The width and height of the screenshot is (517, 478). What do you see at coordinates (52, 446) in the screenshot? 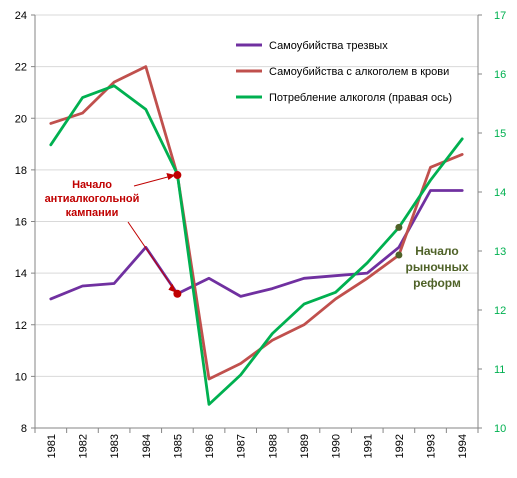
I see `x-tick-label: 1981` at bounding box center [52, 446].